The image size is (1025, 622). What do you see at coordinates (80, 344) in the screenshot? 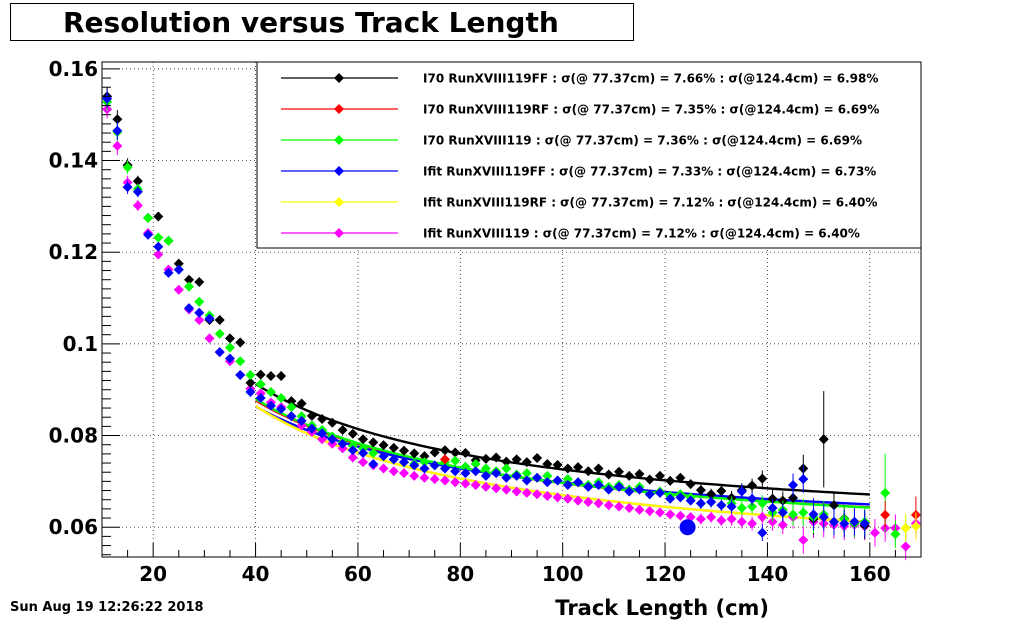
I see `y-tick-label: 0.1` at bounding box center [80, 344].